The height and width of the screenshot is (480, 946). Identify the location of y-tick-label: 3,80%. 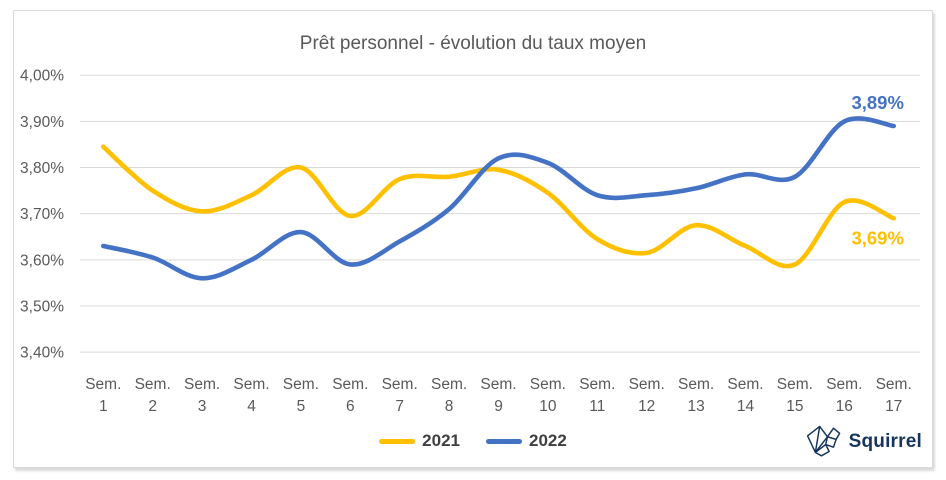
(42, 168).